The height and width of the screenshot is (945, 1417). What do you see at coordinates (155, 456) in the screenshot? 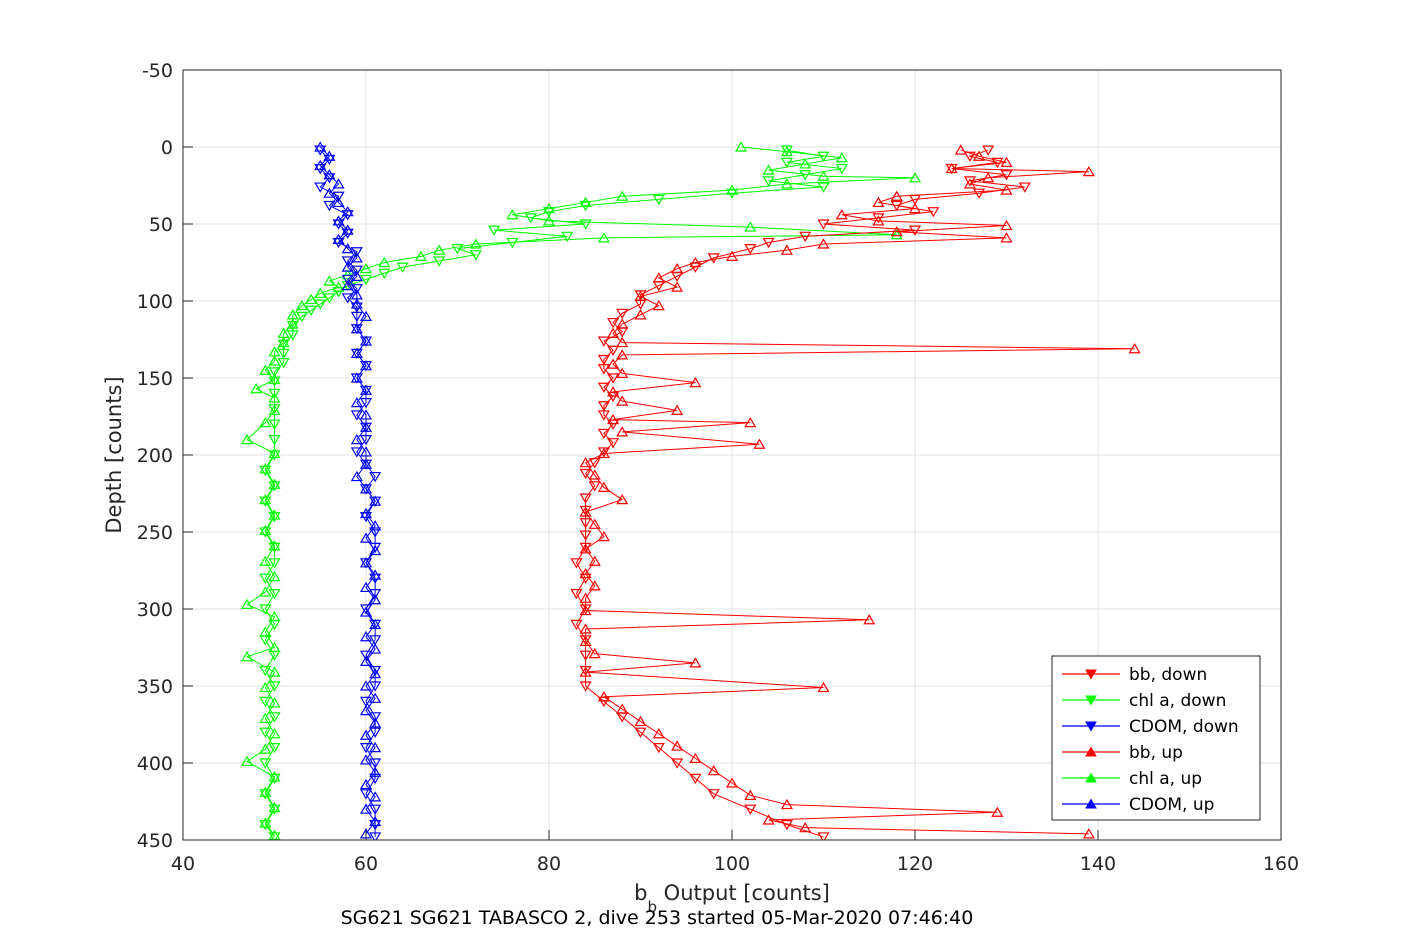
I see `y-tick-label: 200` at bounding box center [155, 456].